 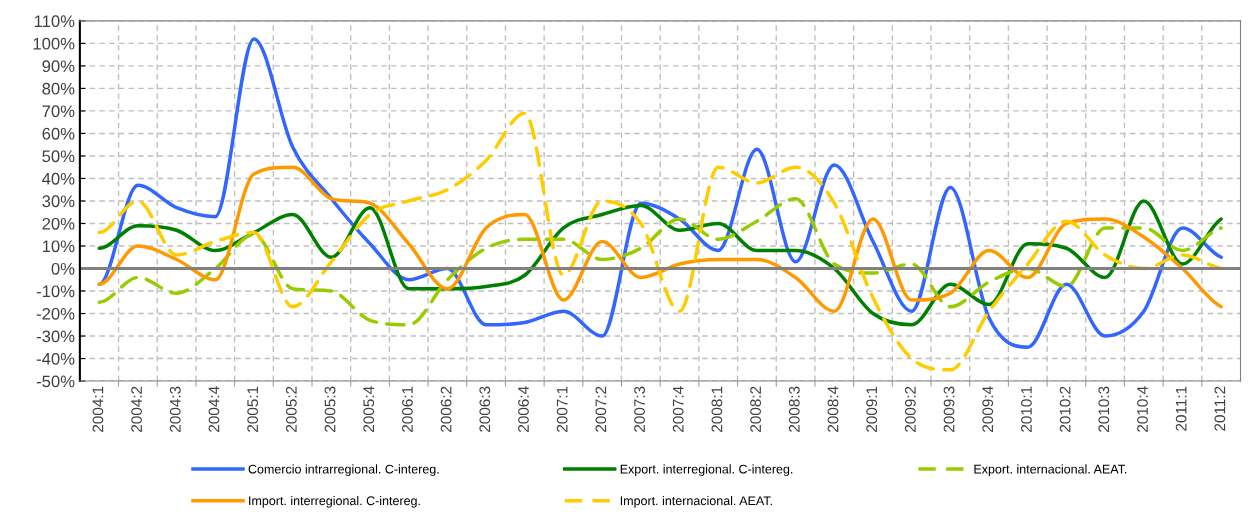 What do you see at coordinates (1220, 408) in the screenshot?
I see `x-tick-label: 2011:2` at bounding box center [1220, 408].